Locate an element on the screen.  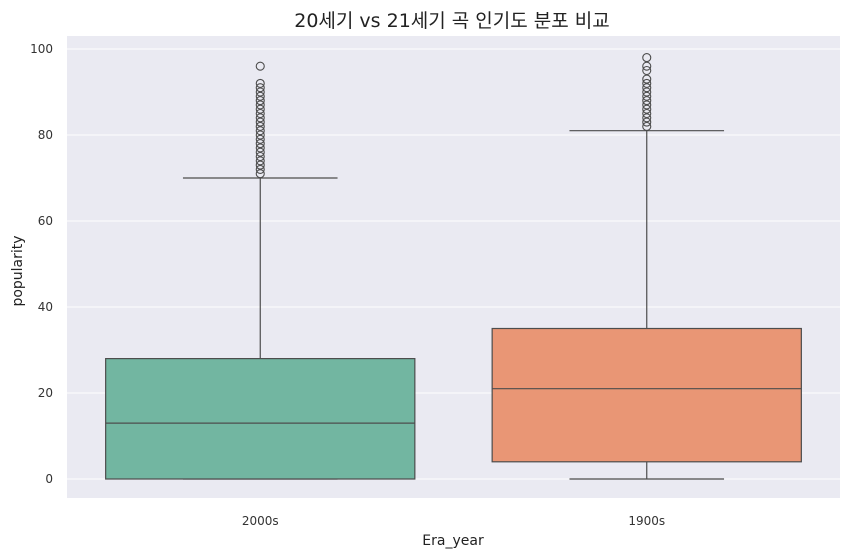
y-tick-label-60: 60 is located at coordinates (45, 221).